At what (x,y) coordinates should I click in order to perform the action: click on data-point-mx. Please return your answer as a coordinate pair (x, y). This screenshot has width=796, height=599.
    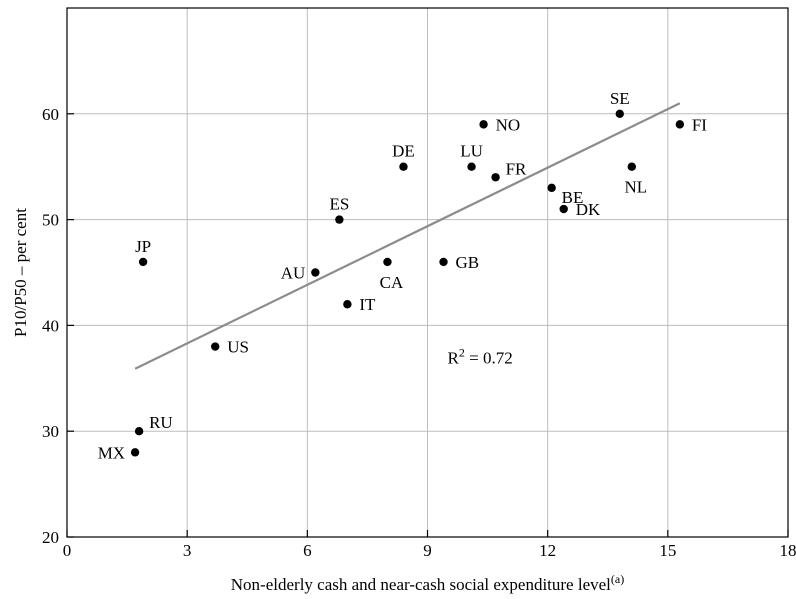
    Looking at the image, I should click on (135, 452).